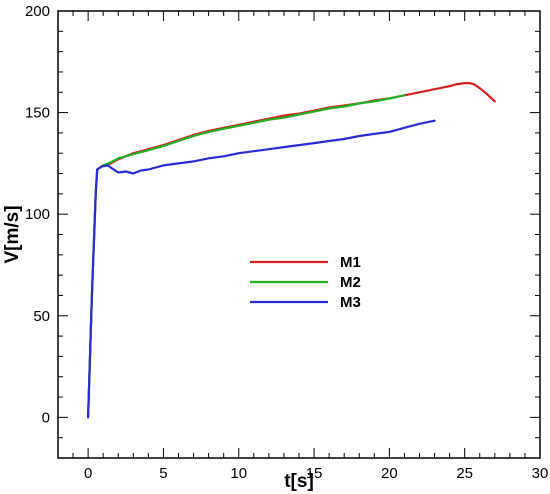  What do you see at coordinates (88, 473) in the screenshot?
I see `x-tick-label: 0` at bounding box center [88, 473].